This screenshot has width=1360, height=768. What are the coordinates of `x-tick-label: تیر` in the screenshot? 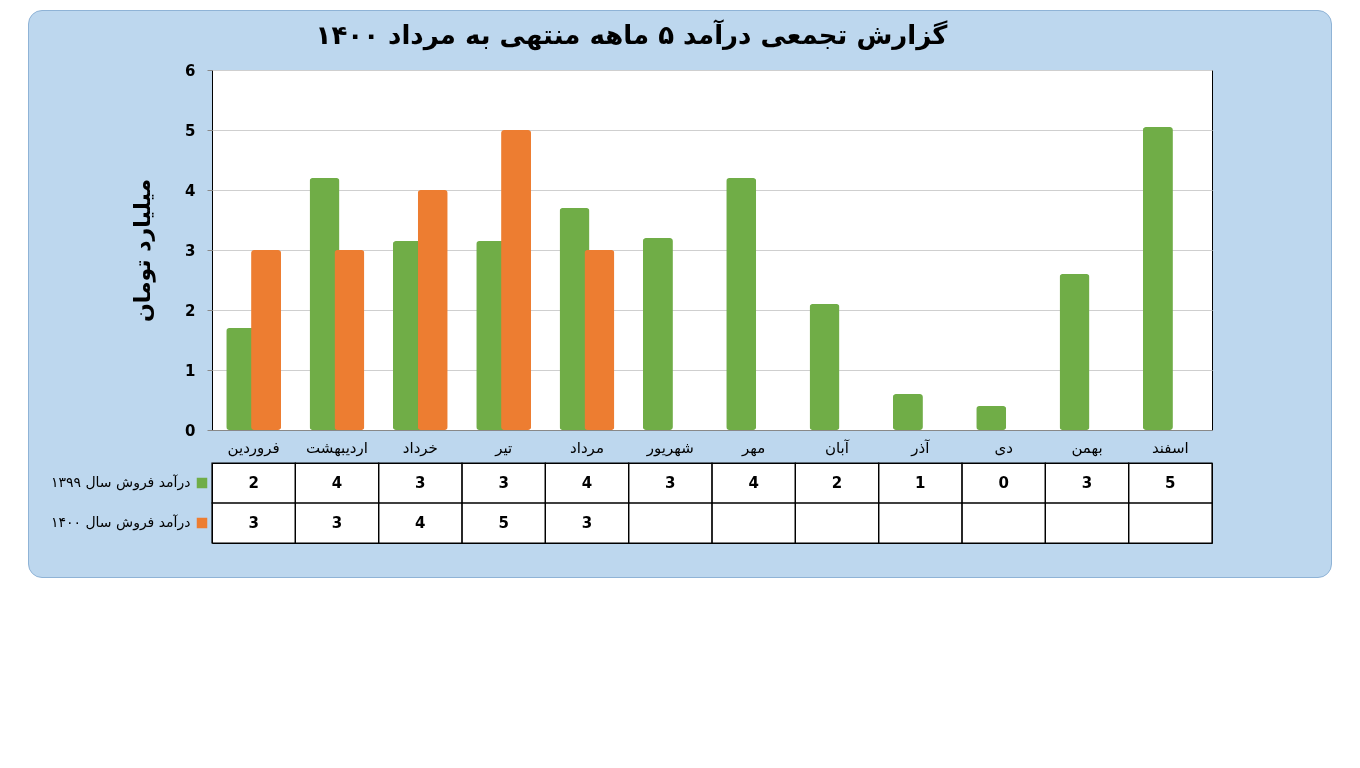 It's located at (503, 447).